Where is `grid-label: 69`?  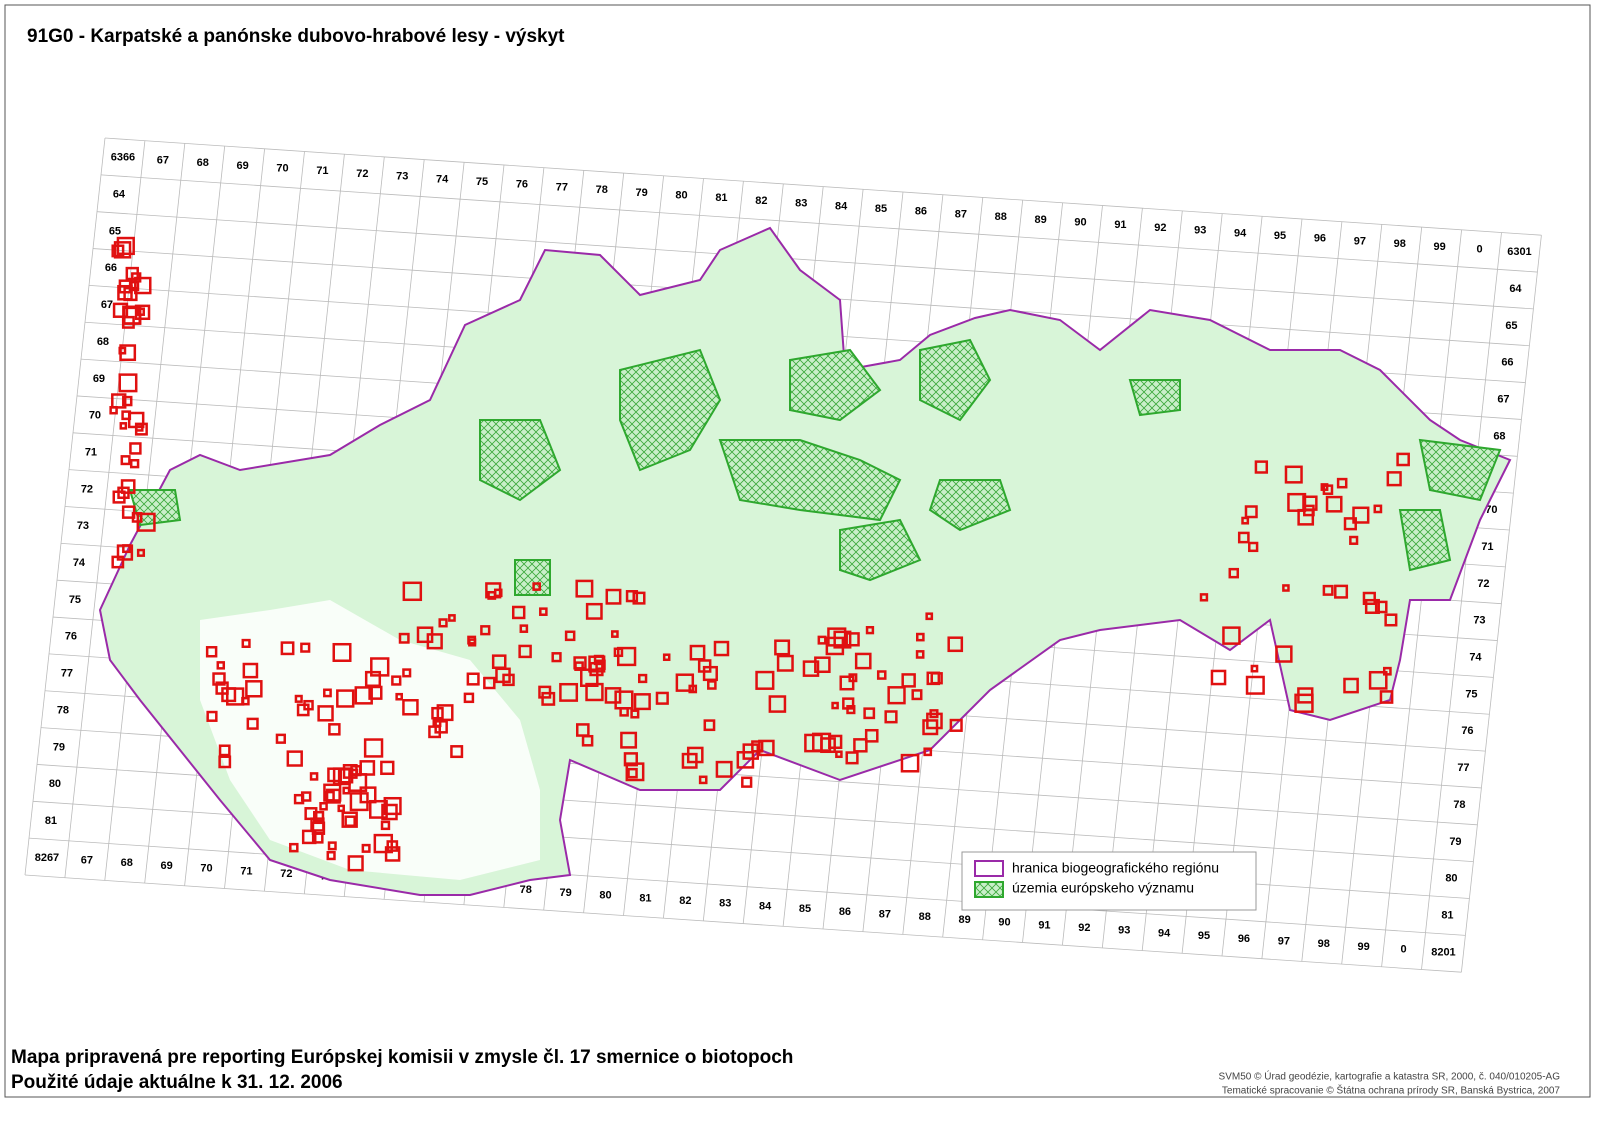
grid-label: 69 is located at coordinates (167, 866).